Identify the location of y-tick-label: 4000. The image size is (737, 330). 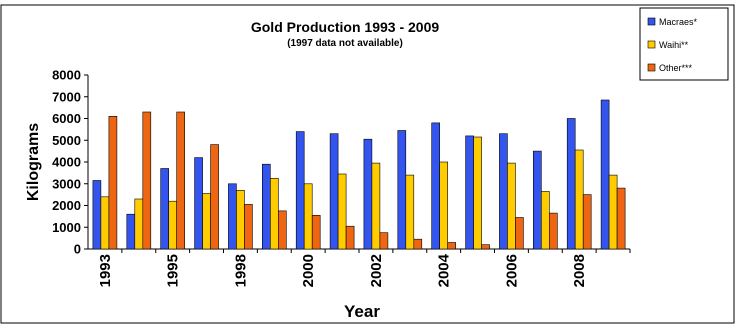
(66, 162).